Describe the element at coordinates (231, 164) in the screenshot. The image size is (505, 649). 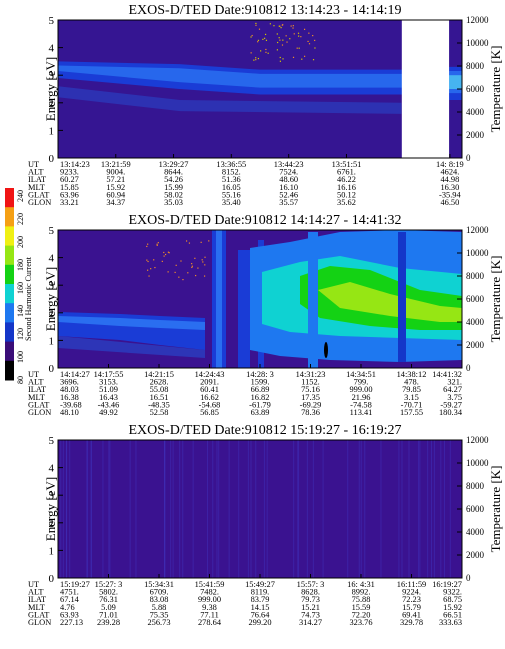
I see `orbit-cell: 13:36:55` at that location.